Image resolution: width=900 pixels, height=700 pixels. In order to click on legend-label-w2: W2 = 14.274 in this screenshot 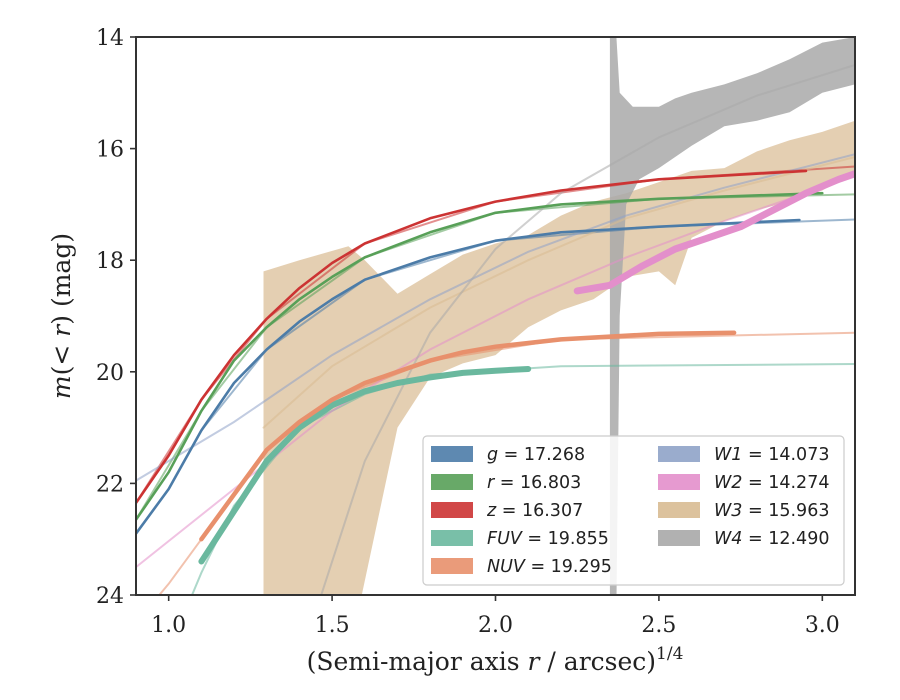, I will do `click(771, 483)`.